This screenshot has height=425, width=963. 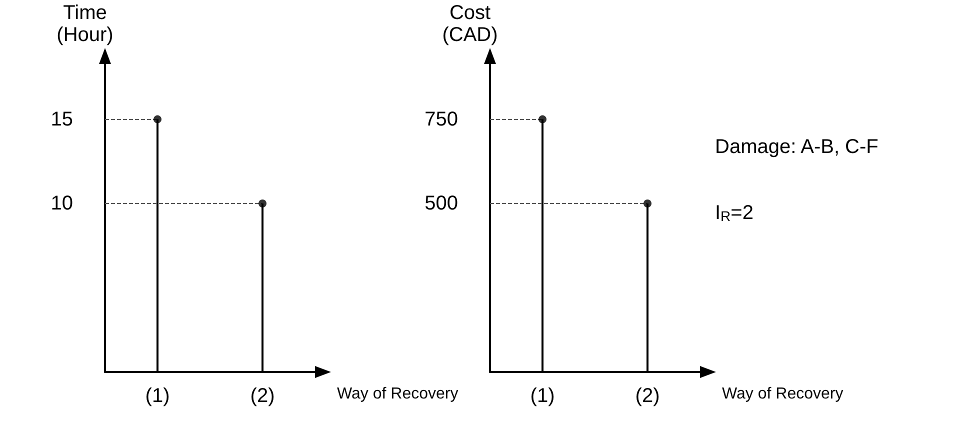 What do you see at coordinates (441, 119) in the screenshot?
I see `y-tick-label: 750` at bounding box center [441, 119].